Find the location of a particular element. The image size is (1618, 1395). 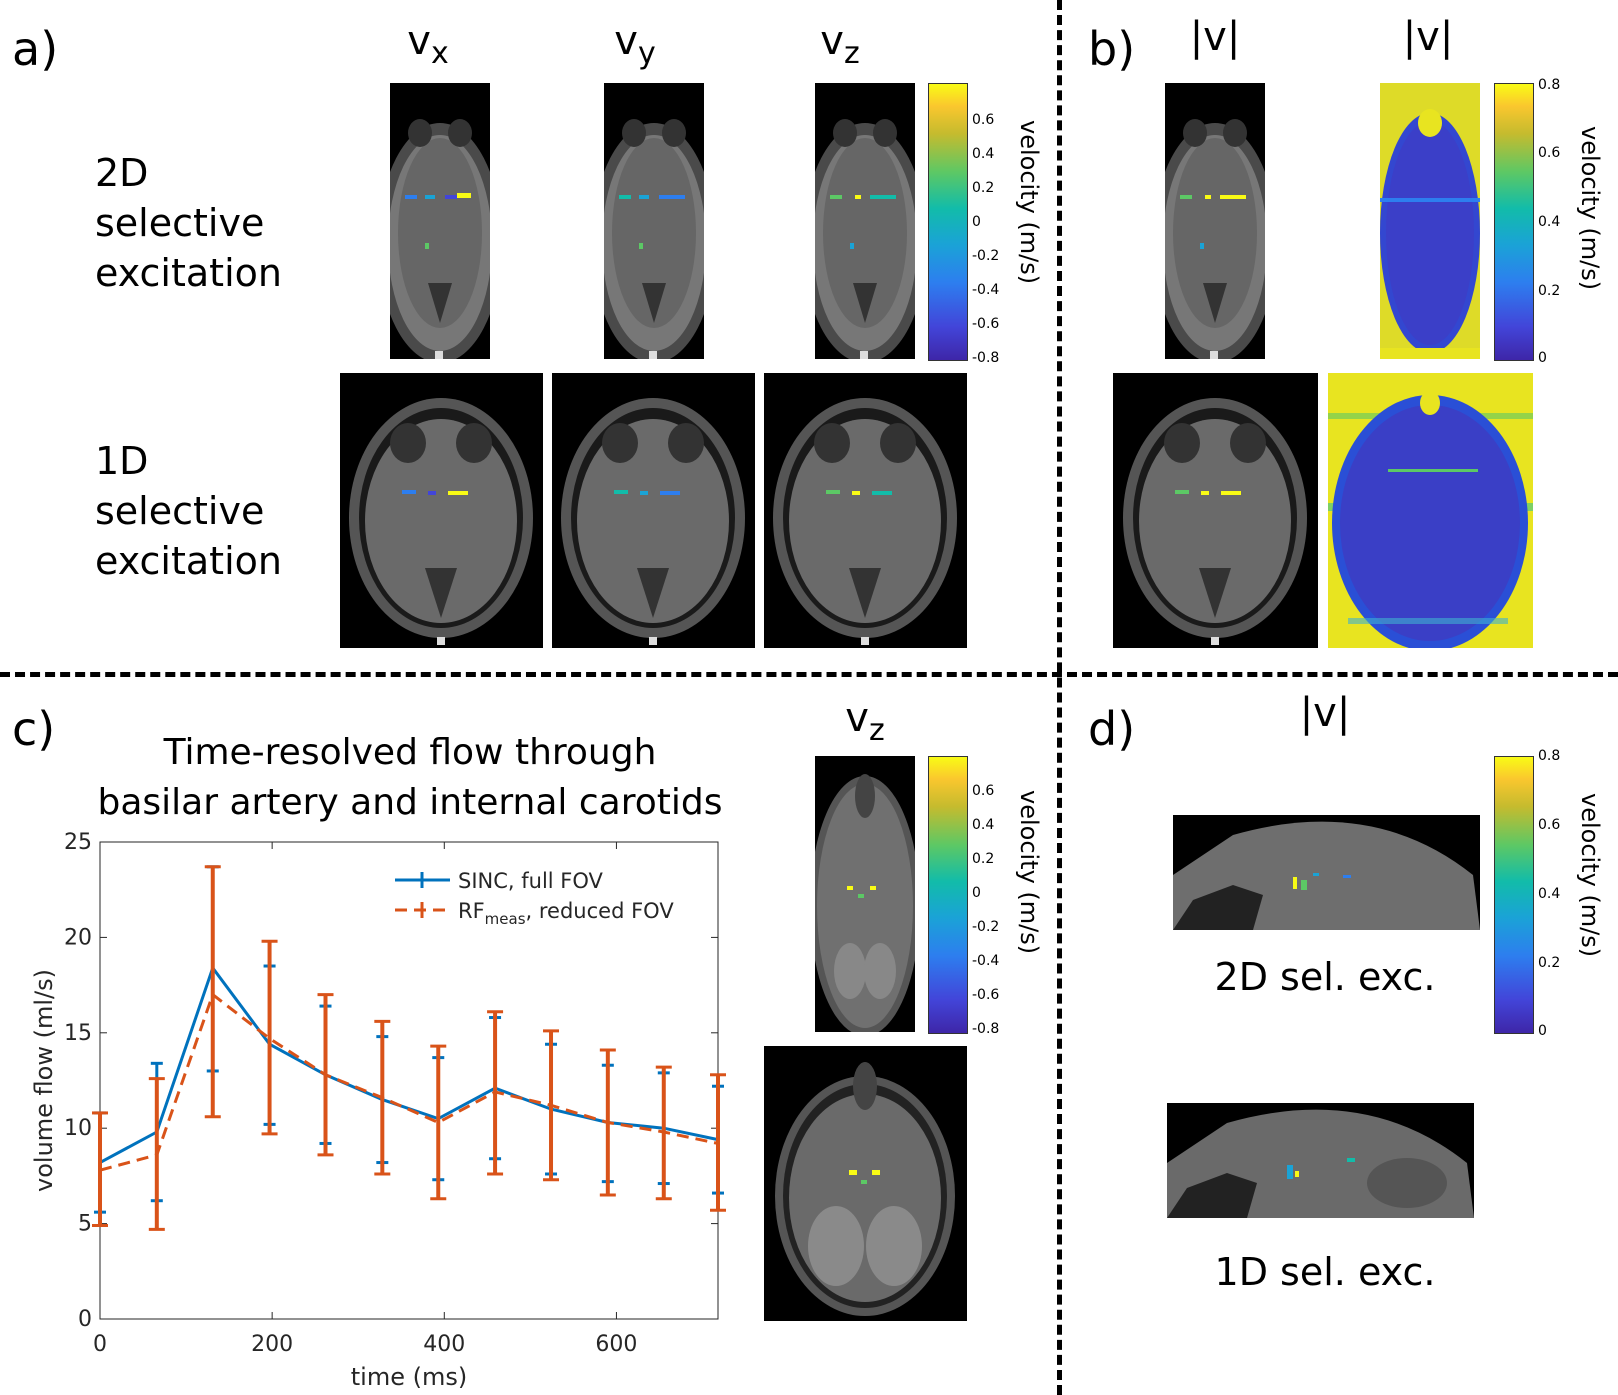

cbar-d-tick: 0 is located at coordinates (1542, 1031).